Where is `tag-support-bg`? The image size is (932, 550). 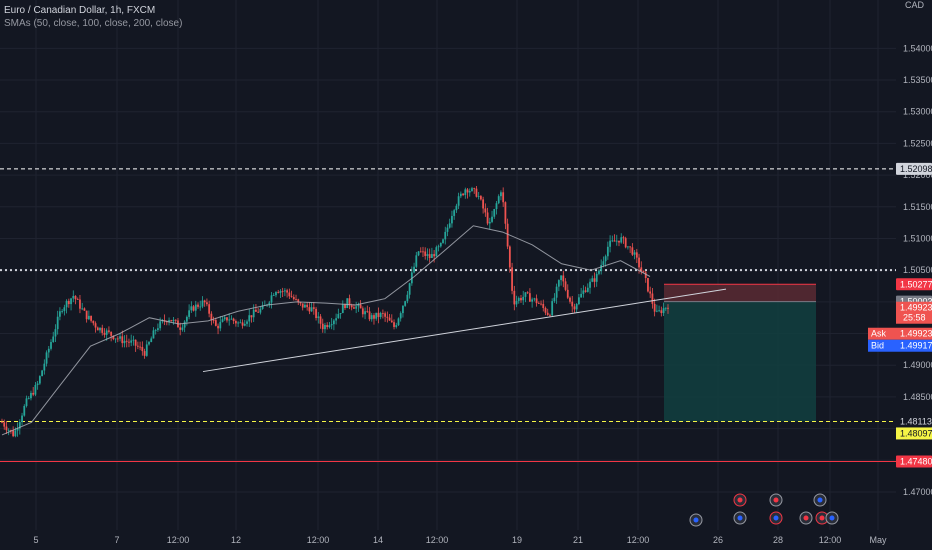
tag-support-bg is located at coordinates (914, 461).